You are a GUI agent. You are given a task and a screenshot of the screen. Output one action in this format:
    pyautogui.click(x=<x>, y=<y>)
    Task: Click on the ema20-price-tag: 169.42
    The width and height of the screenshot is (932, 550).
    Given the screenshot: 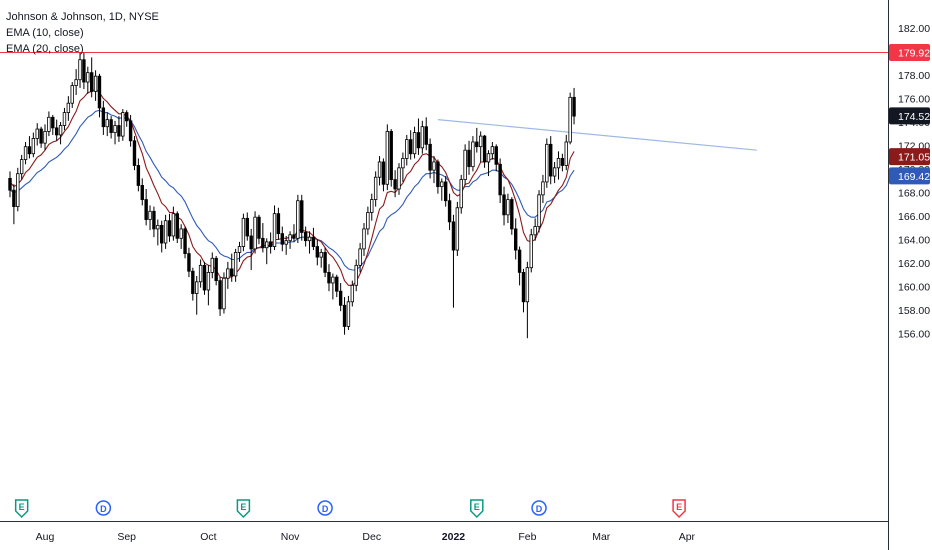 What is the action you would take?
    pyautogui.click(x=909, y=176)
    